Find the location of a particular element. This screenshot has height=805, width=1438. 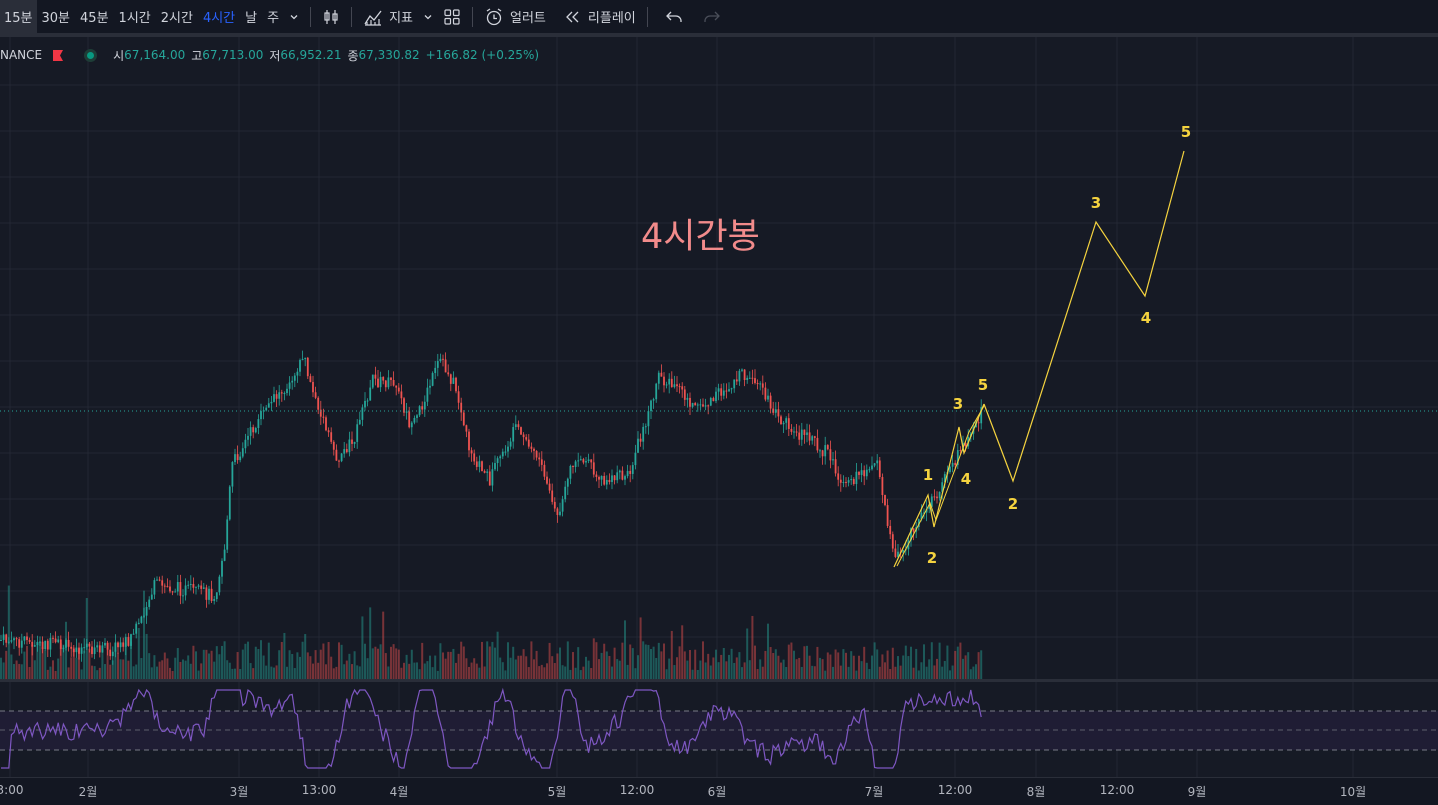

interval-1h-button: 1시간 is located at coordinates (134, 18).